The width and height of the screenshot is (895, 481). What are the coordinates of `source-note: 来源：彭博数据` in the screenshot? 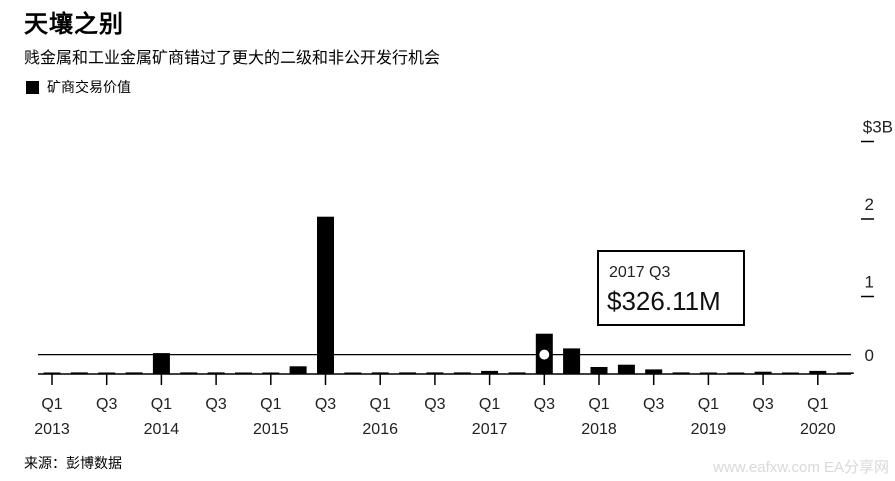 It's located at (73, 464).